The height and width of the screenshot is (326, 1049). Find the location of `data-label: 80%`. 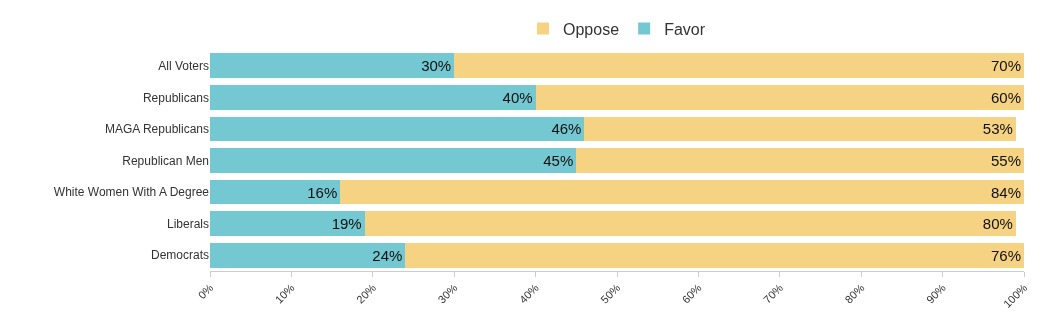

data-label: 80% is located at coordinates (997, 224).